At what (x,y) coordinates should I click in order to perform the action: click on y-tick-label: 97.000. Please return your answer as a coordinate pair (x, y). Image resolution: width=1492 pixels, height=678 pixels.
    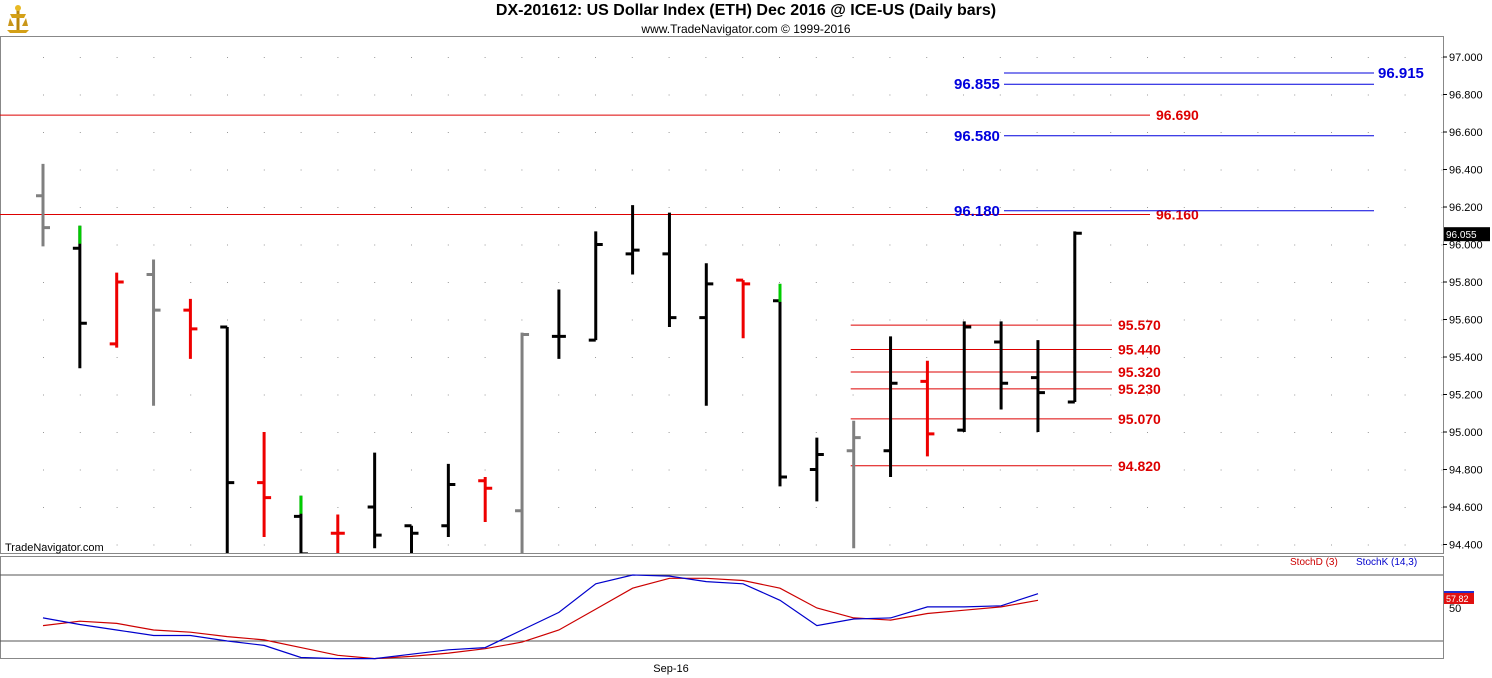
    Looking at the image, I should click on (1466, 58).